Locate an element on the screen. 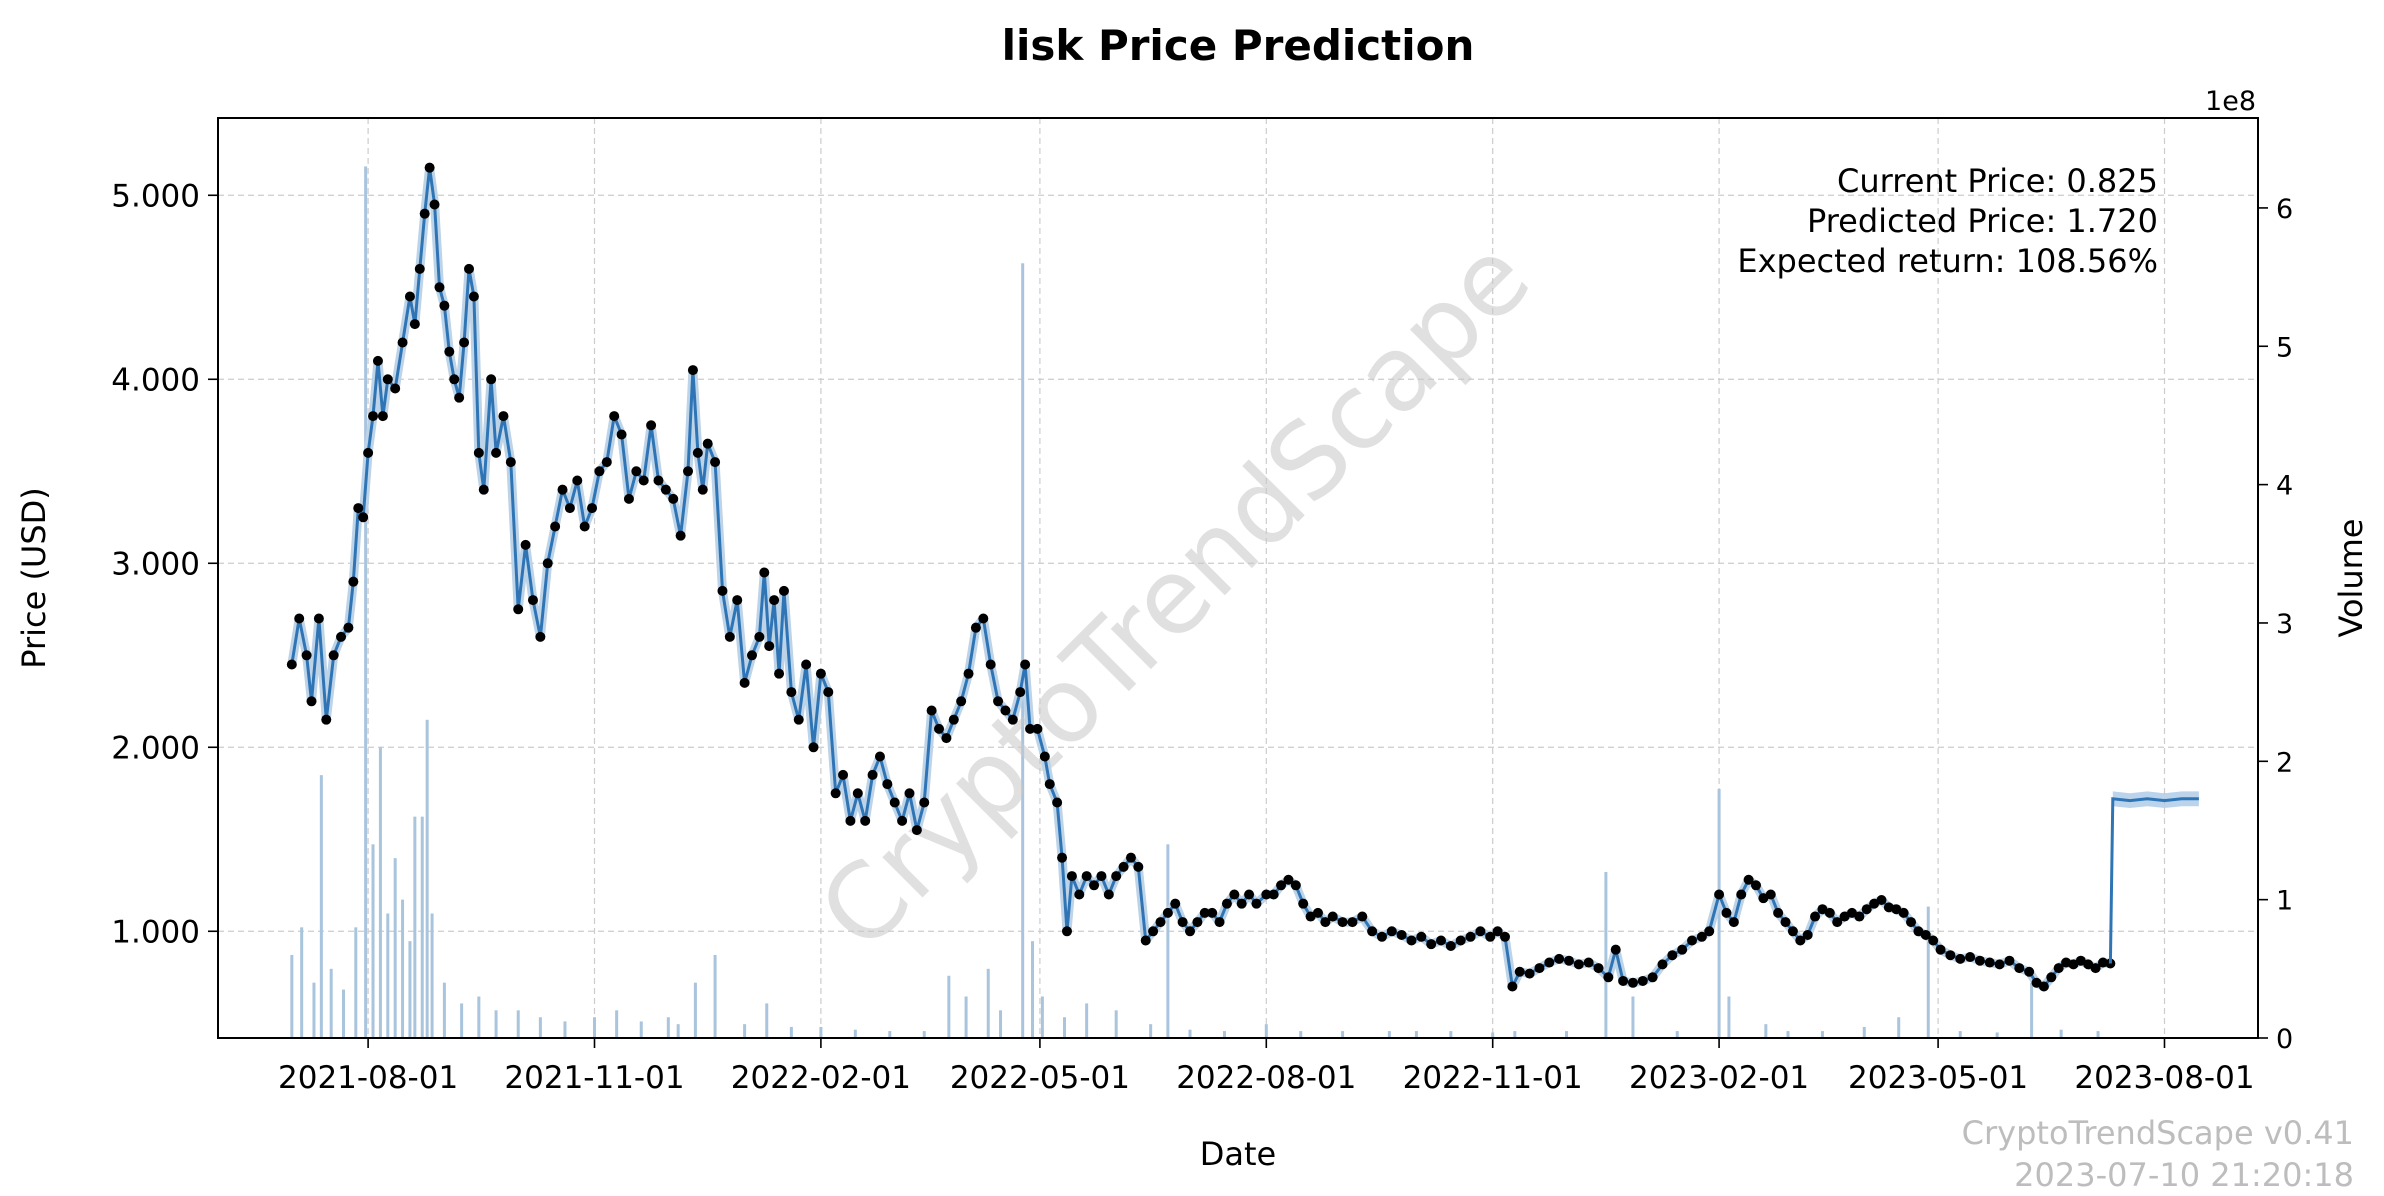 This screenshot has height=1196, width=2384. x-tick-label: 2022-05-01 is located at coordinates (1040, 1078).